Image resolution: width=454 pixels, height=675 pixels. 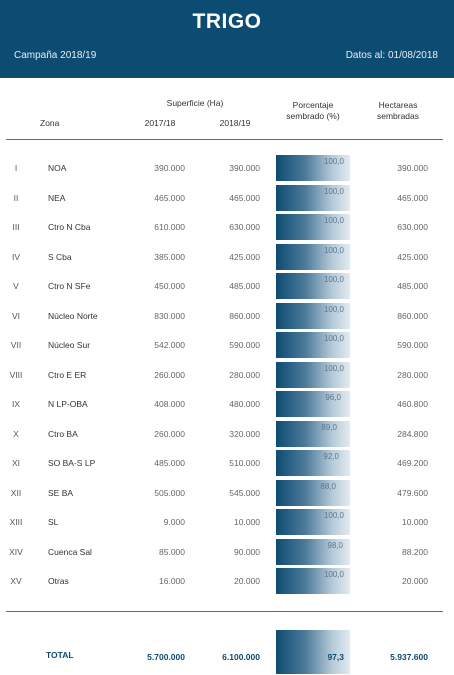 I want to click on col-header-hectareas: Hectareas sembradas, so click(x=398, y=111).